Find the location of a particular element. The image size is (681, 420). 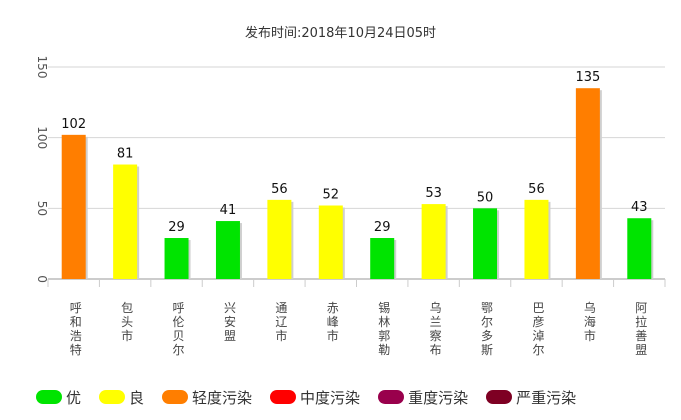

svg-text: 拉 is located at coordinates (641, 321).